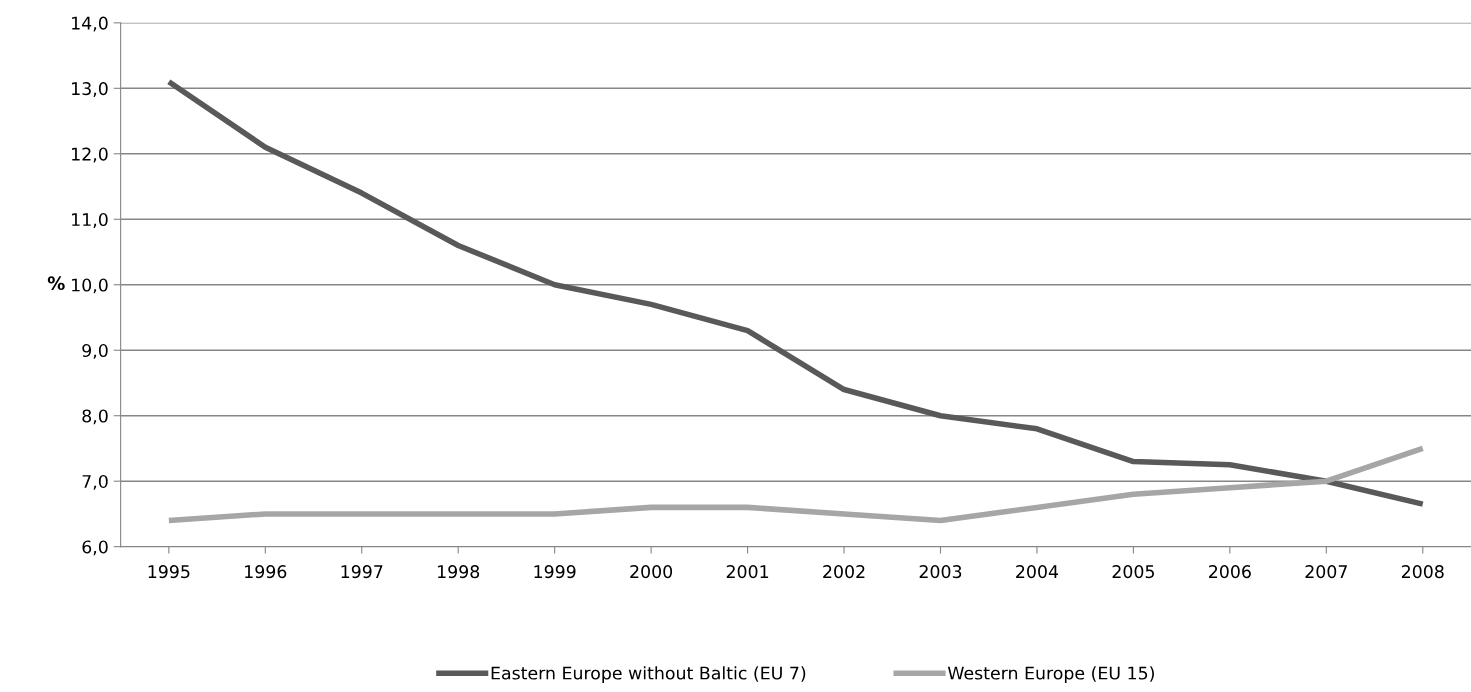 This screenshot has height=692, width=1471. What do you see at coordinates (1050, 674) in the screenshot?
I see `legend-label: Western Europe (EU 15)` at bounding box center [1050, 674].